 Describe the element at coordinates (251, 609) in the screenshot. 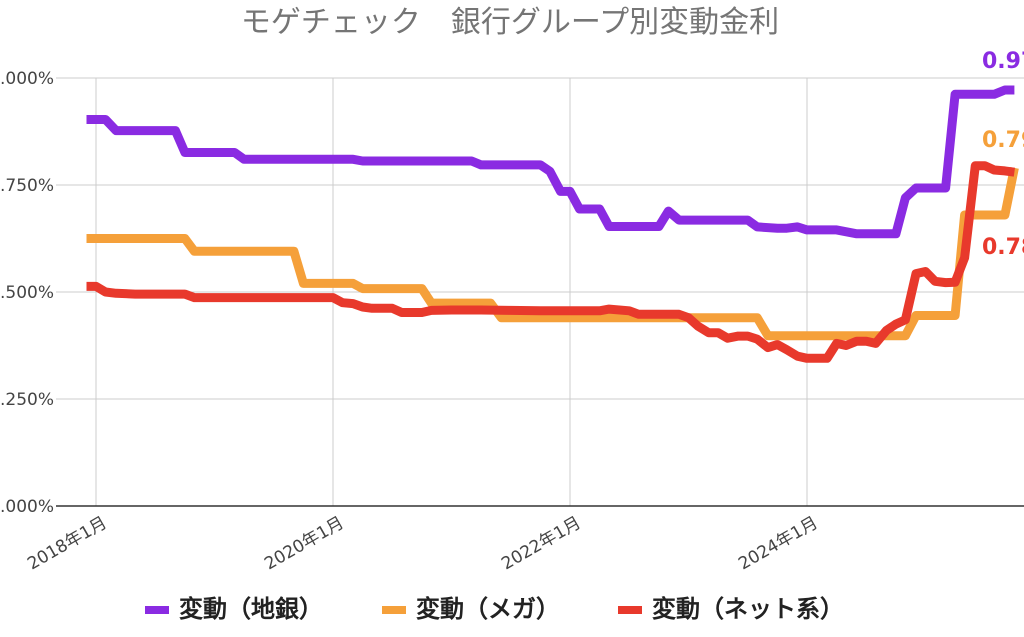

I see `legend-label: 変動（地銀）` at that location.